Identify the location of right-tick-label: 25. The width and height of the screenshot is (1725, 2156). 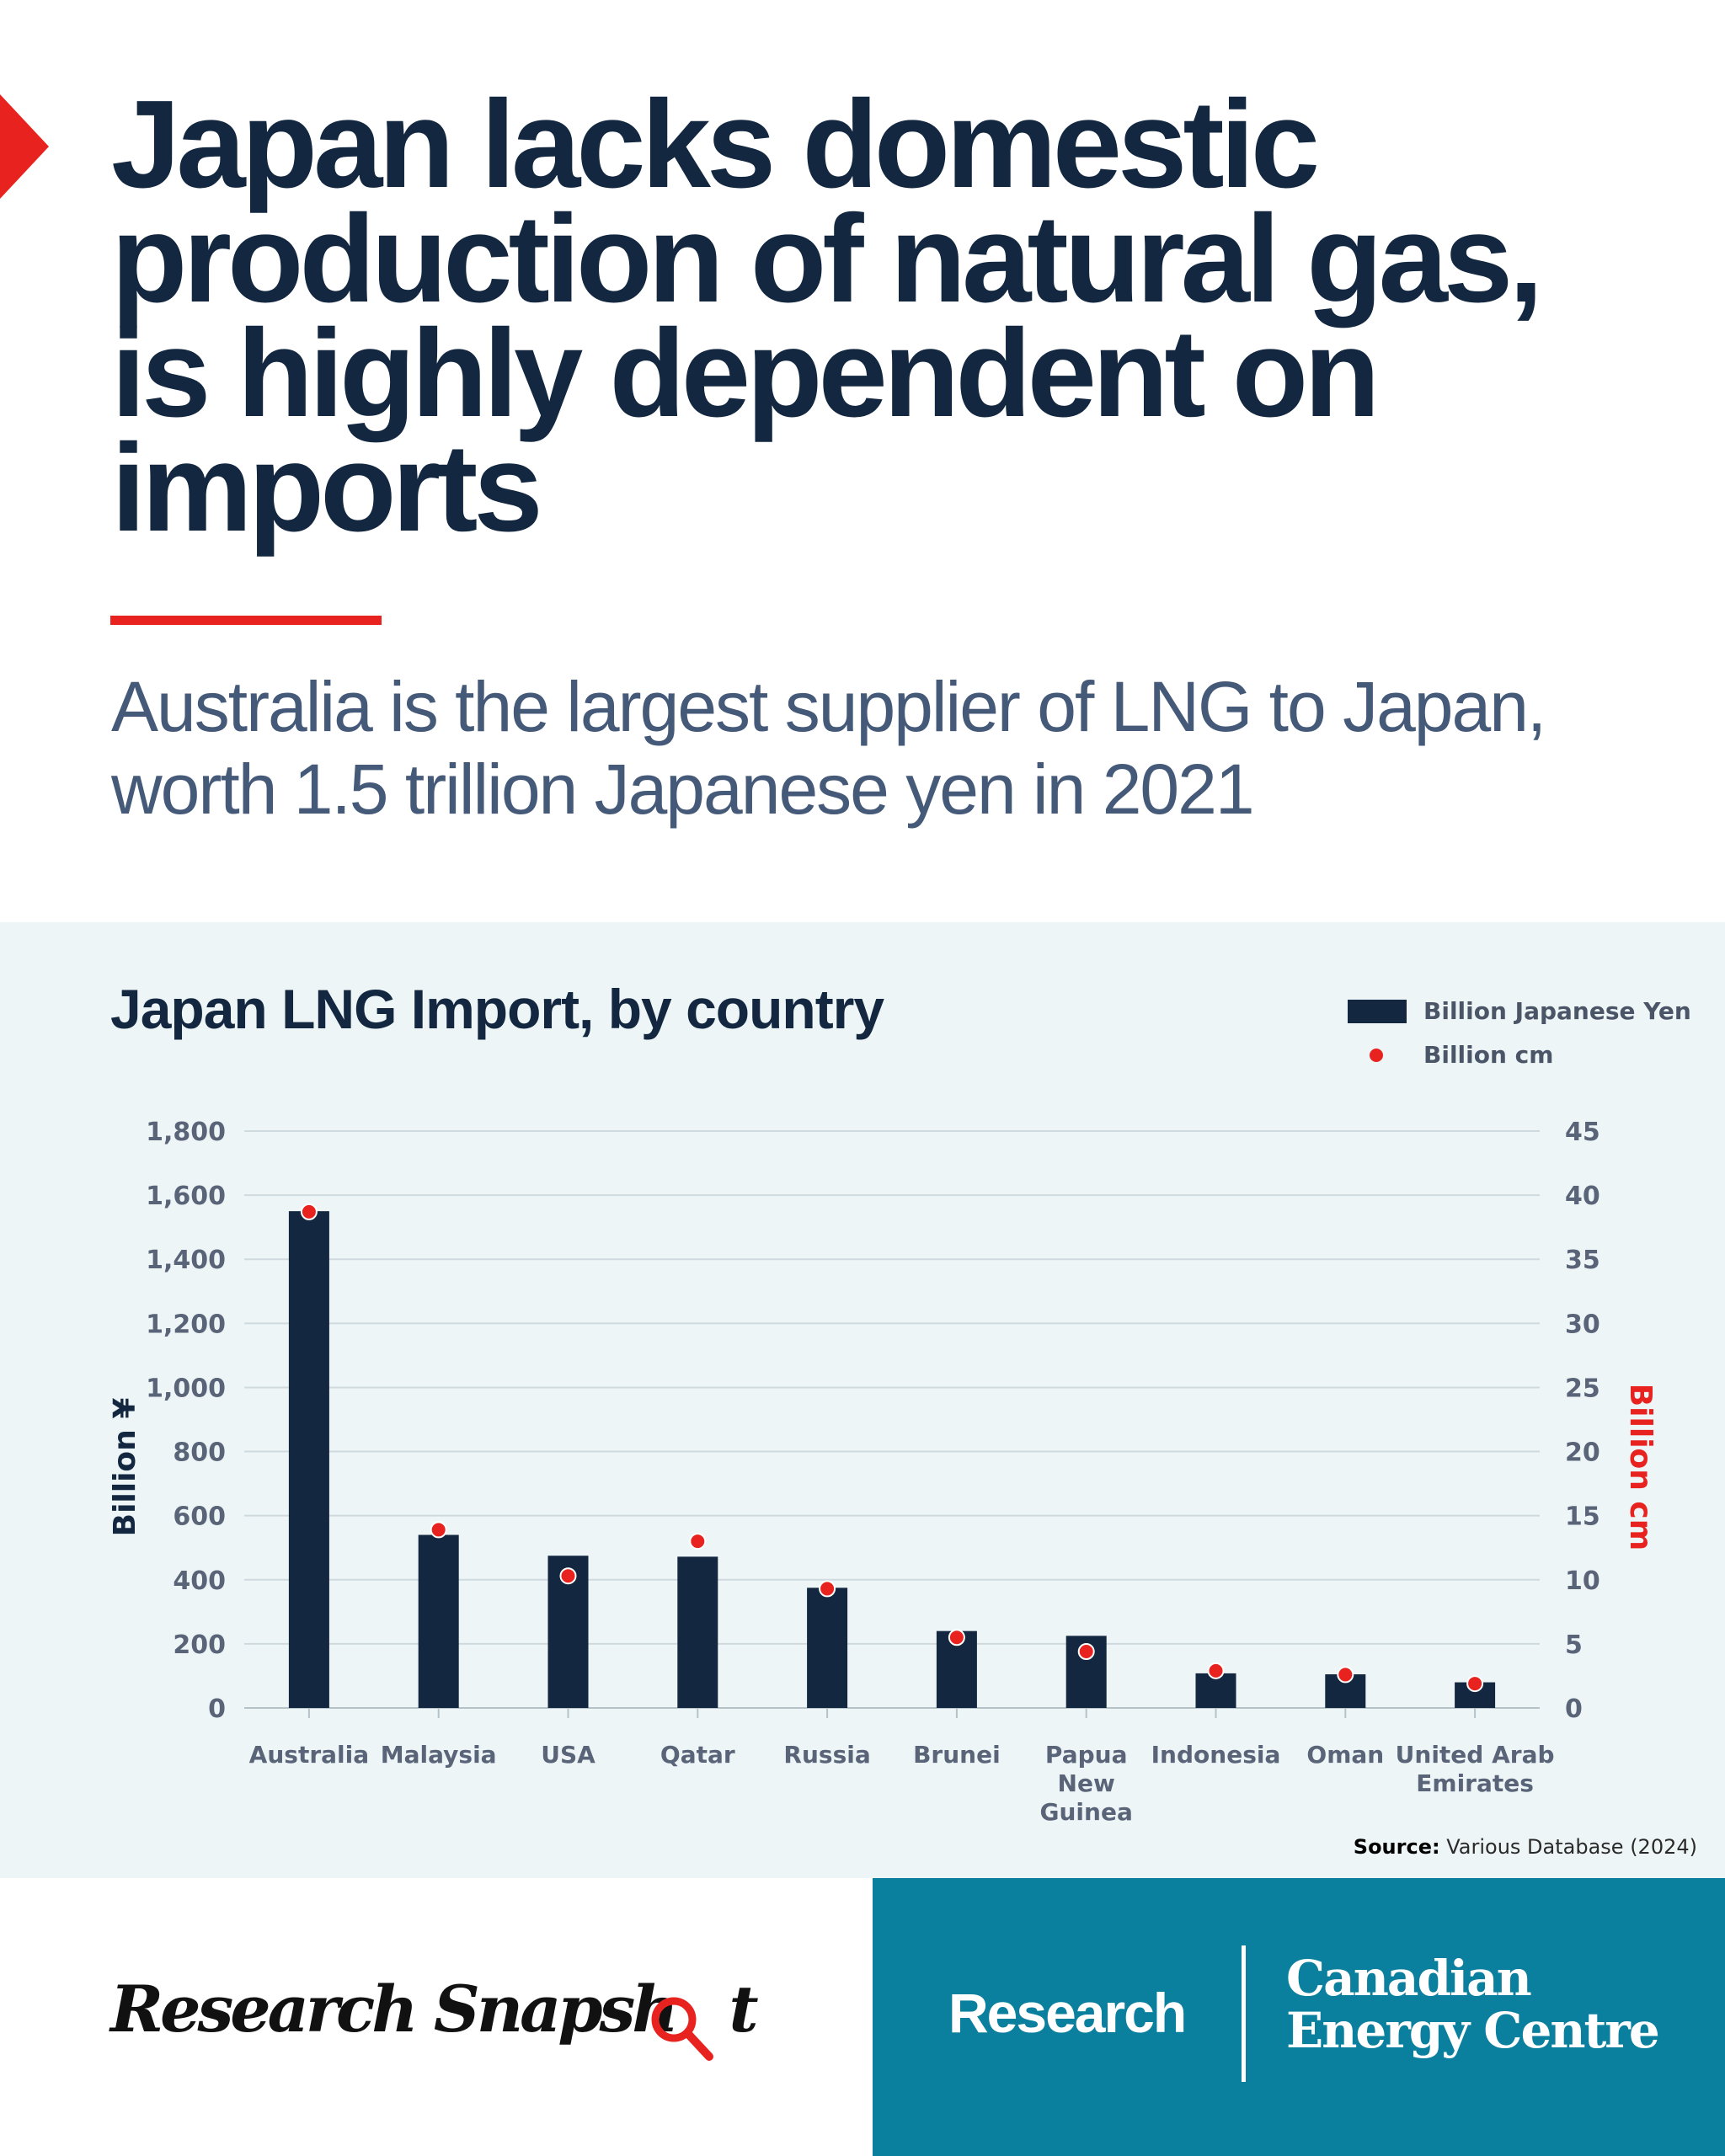
(1582, 1388).